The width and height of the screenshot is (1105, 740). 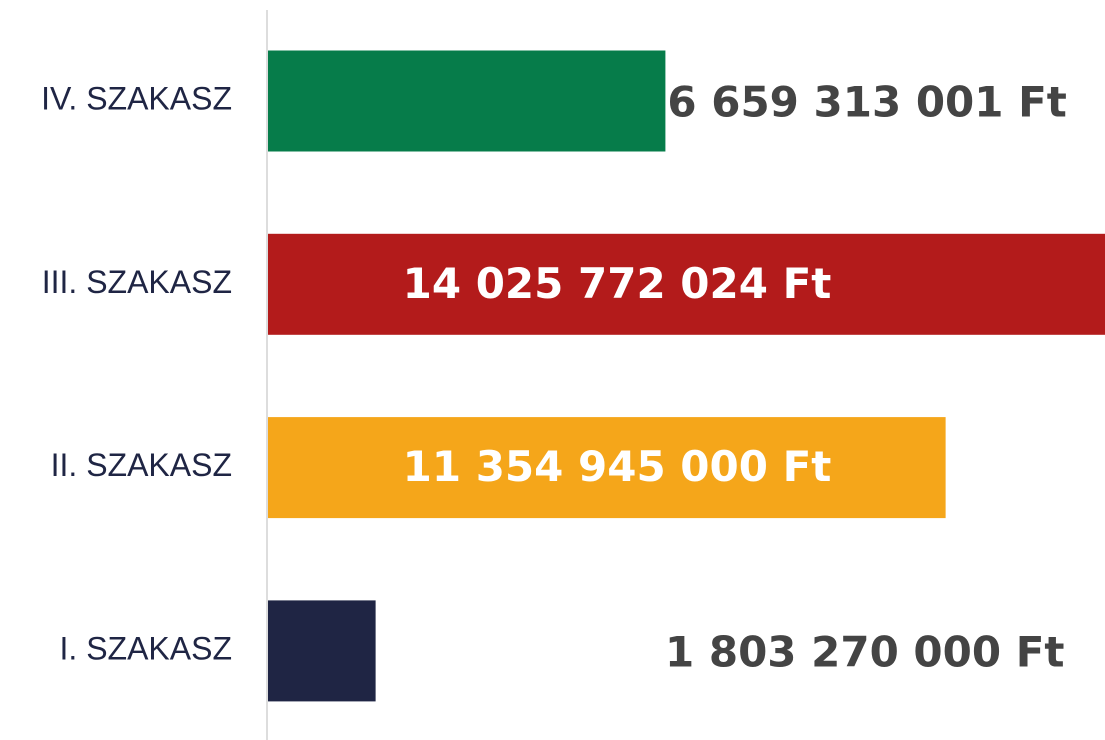 What do you see at coordinates (617, 466) in the screenshot?
I see `value-label: 11 354 945 000 Ft` at bounding box center [617, 466].